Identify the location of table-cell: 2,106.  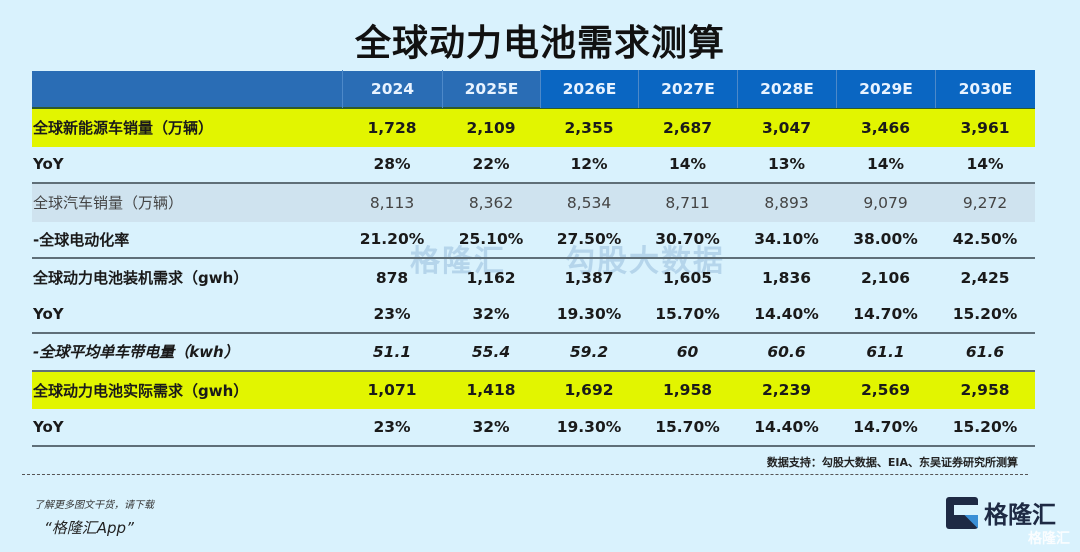
(885, 277).